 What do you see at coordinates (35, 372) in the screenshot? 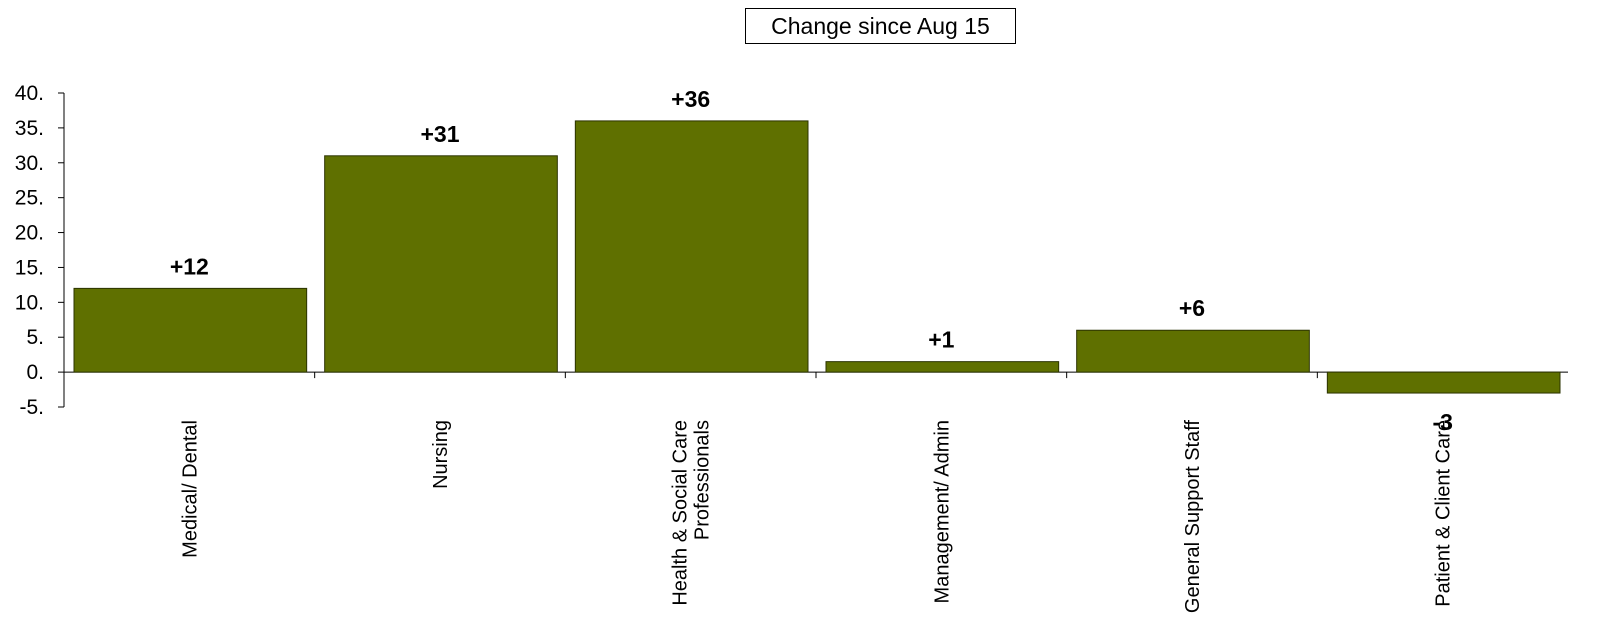
I see `y-tick-label: 0.` at bounding box center [35, 372].